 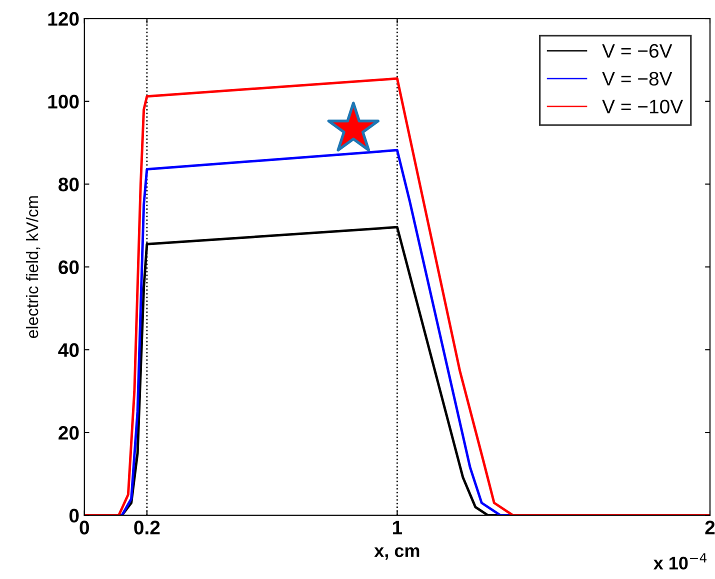 I want to click on x-tick-label: 2, so click(x=710, y=527).